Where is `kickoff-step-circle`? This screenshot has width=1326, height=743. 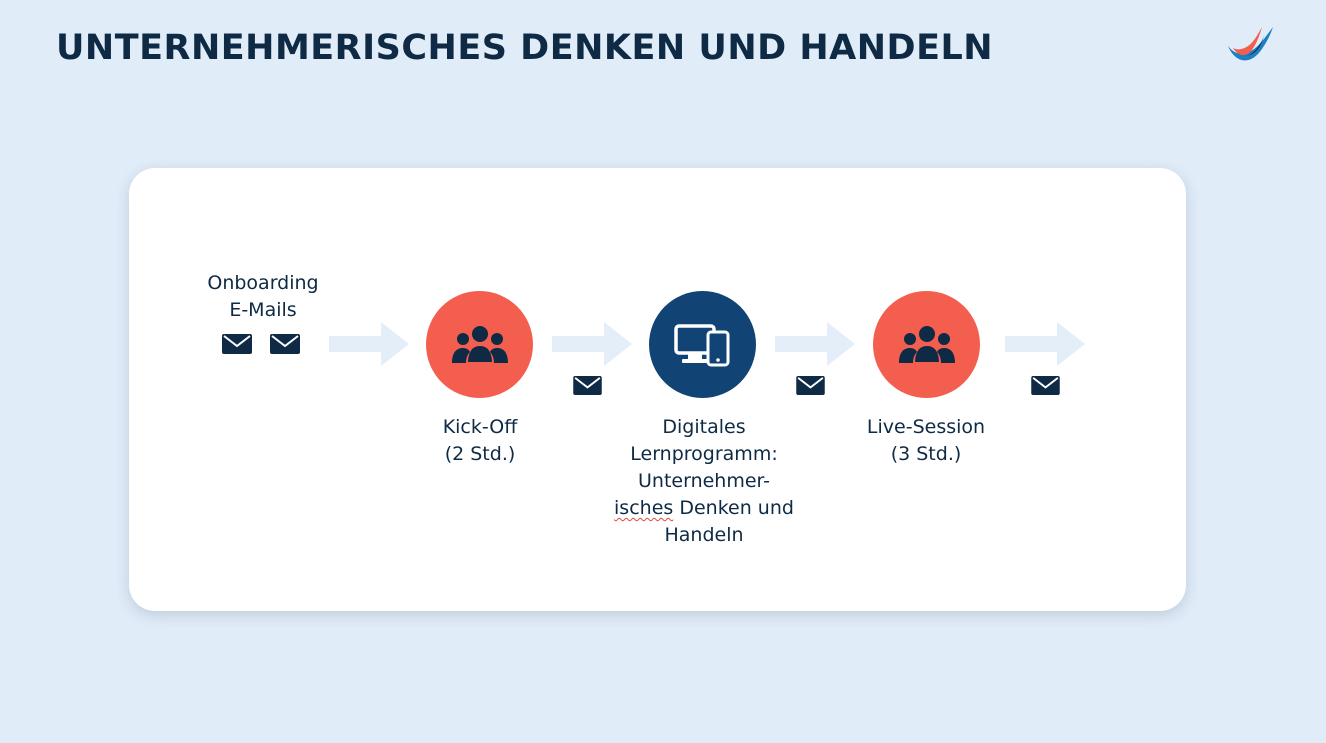
kickoff-step-circle is located at coordinates (479, 344).